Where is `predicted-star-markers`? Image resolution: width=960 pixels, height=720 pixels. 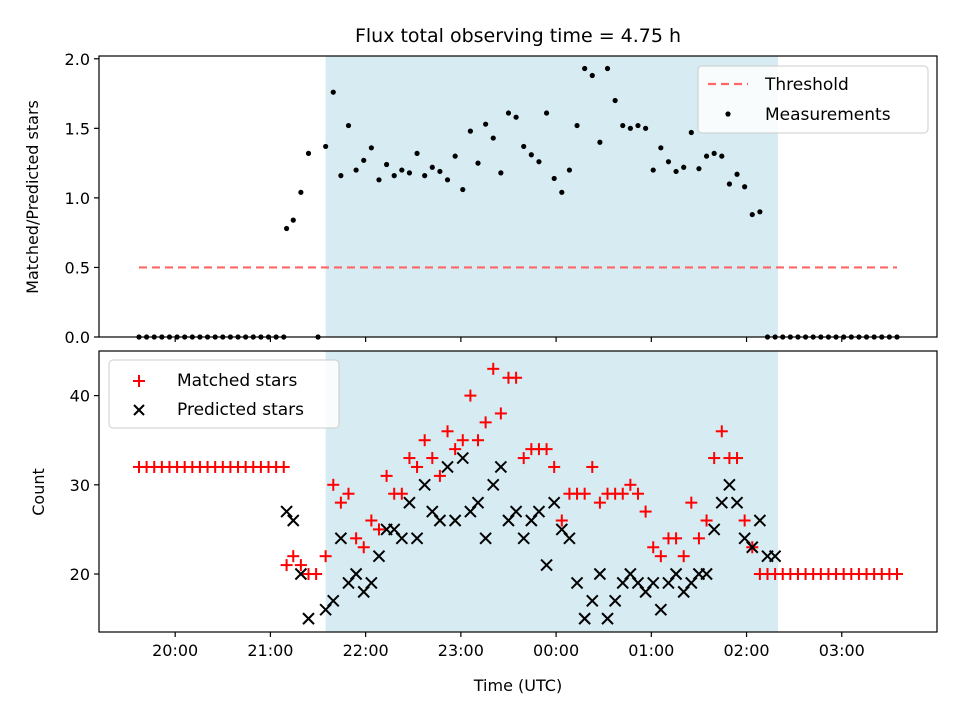
predicted-star-markers is located at coordinates (531, 538).